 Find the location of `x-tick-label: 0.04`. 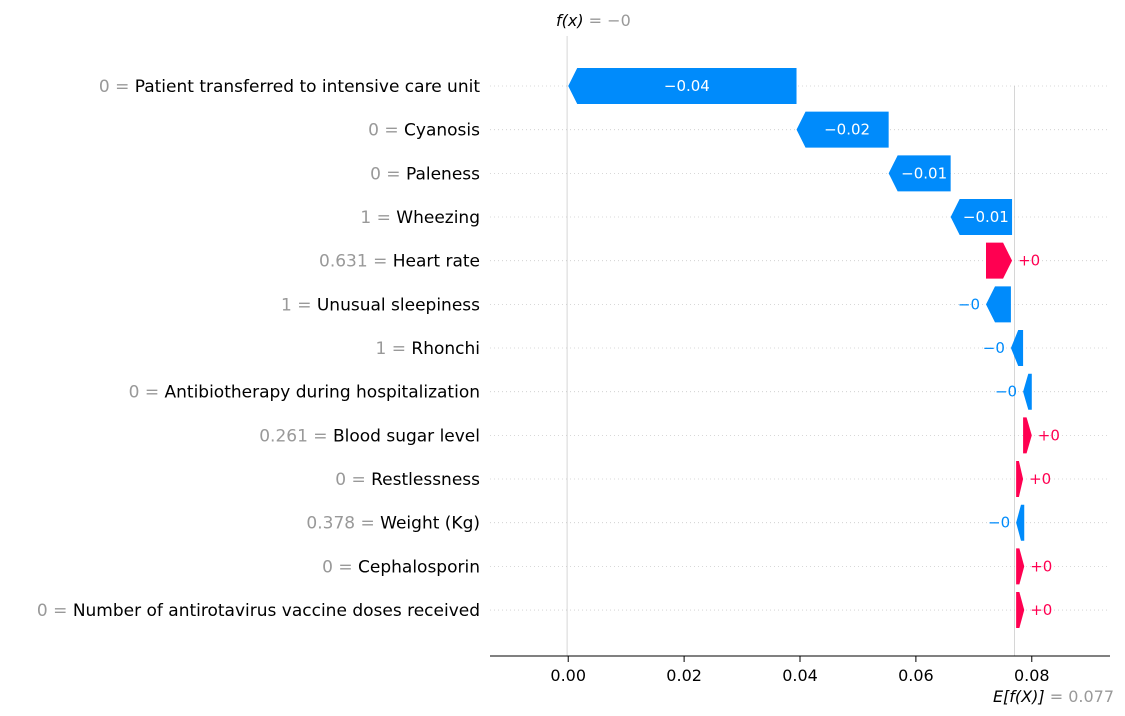

x-tick-label: 0.04 is located at coordinates (800, 675).